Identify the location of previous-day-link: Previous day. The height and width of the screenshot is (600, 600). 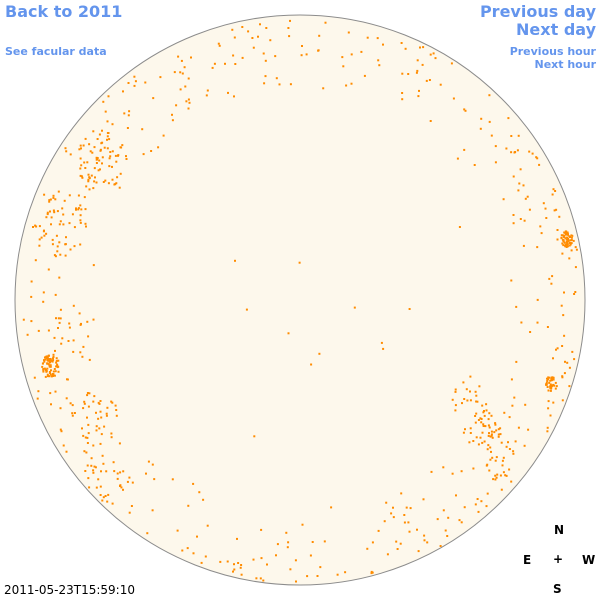
(537, 11).